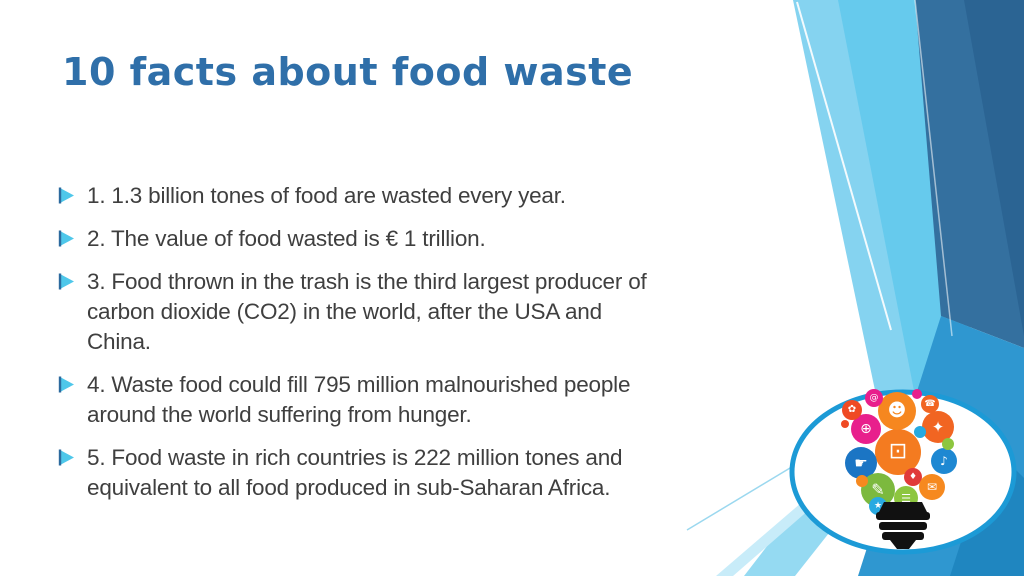  What do you see at coordinates (917, 394) in the screenshot?
I see `pink-dot-icon` at bounding box center [917, 394].